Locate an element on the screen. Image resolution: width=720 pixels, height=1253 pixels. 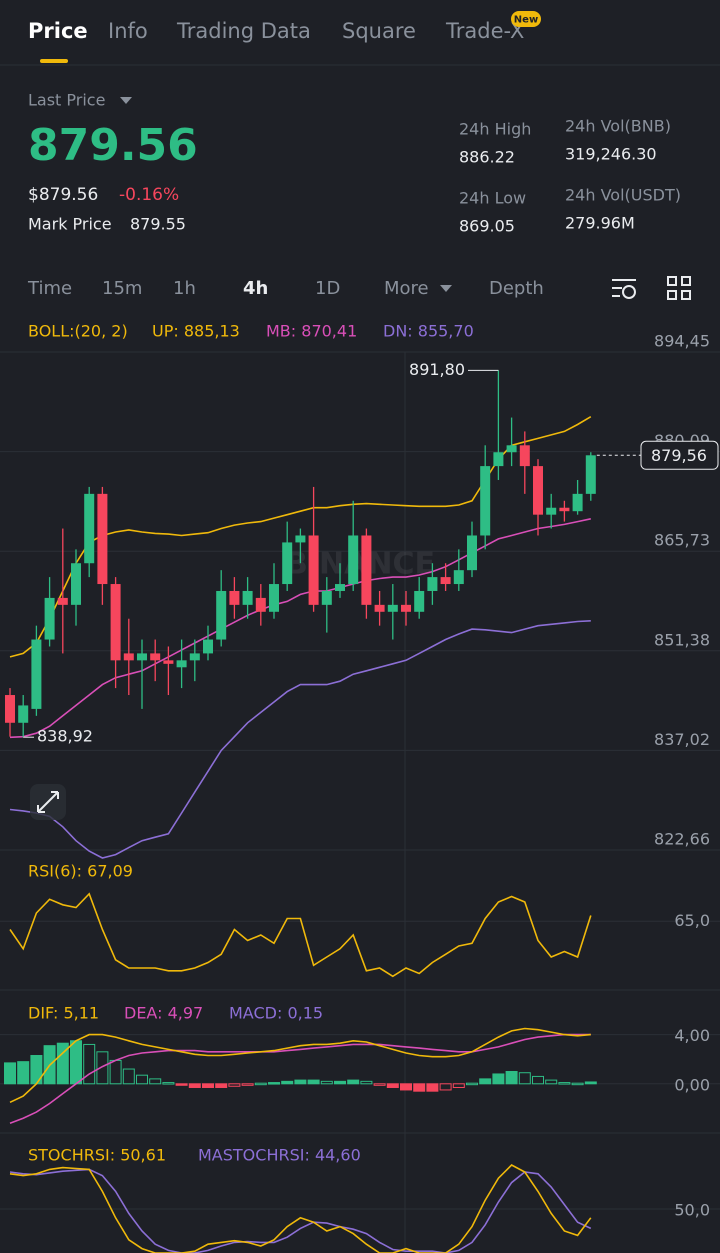
tab: Square is located at coordinates (379, 31).